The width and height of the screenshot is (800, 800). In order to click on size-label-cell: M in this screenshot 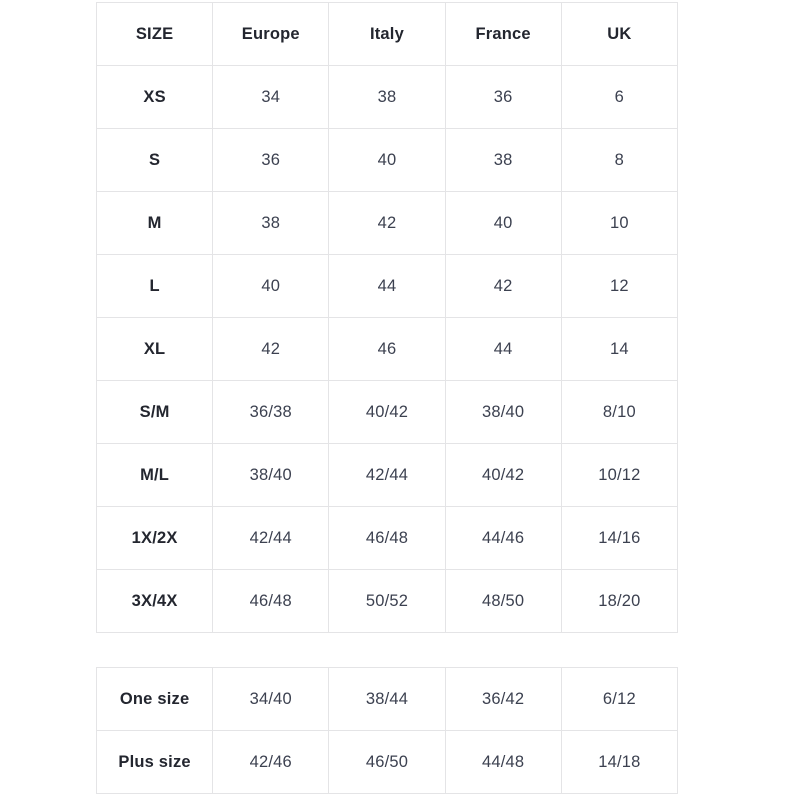, I will do `click(154, 223)`.